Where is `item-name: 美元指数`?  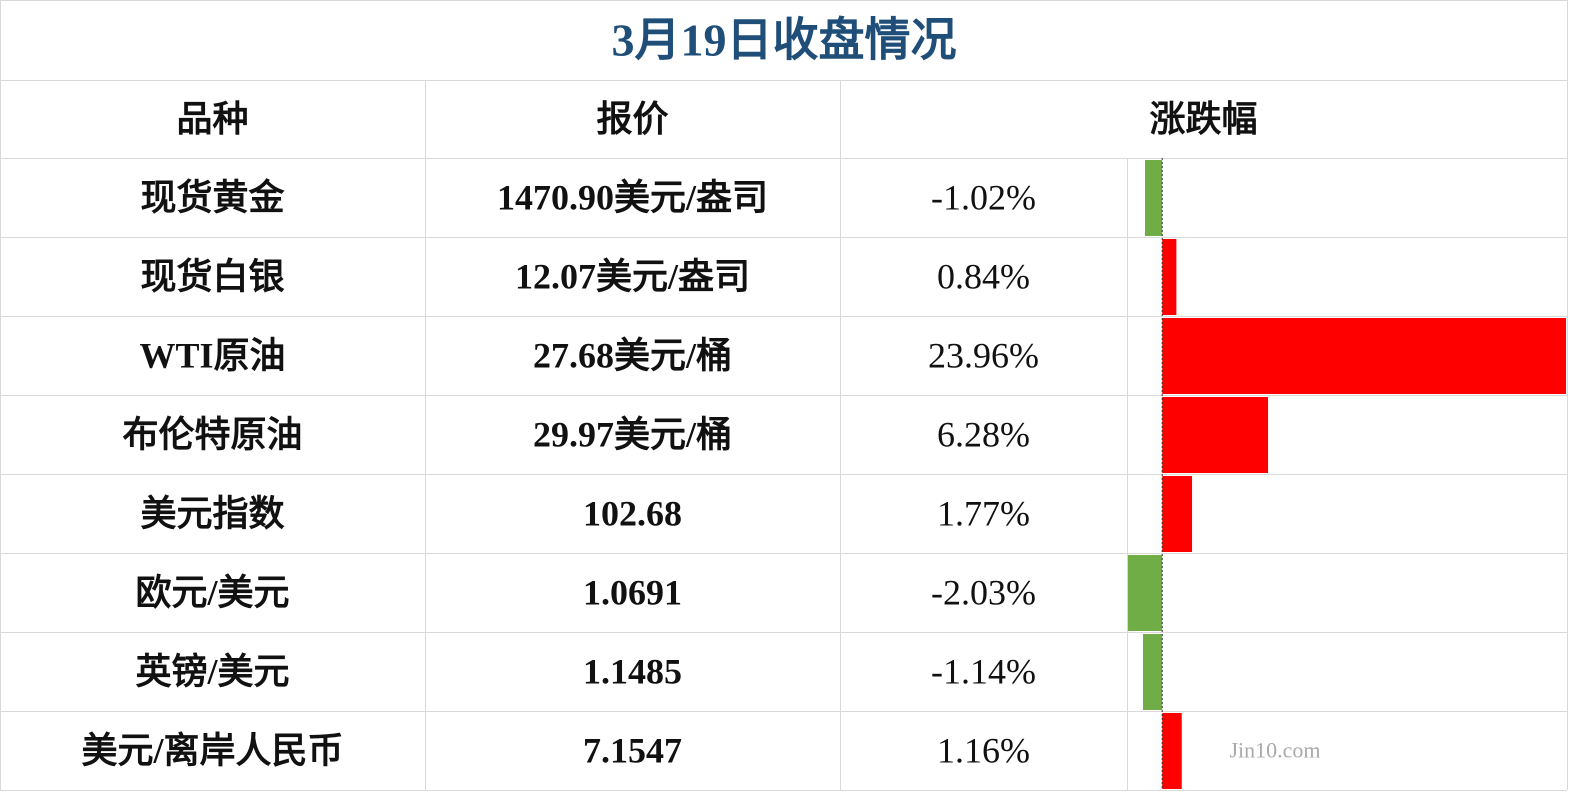
item-name: 美元指数 is located at coordinates (212, 514).